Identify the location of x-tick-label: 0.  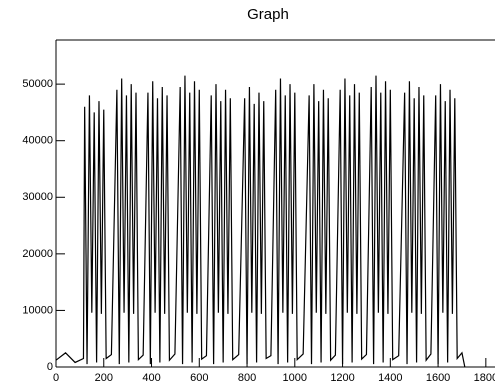
(56, 378).